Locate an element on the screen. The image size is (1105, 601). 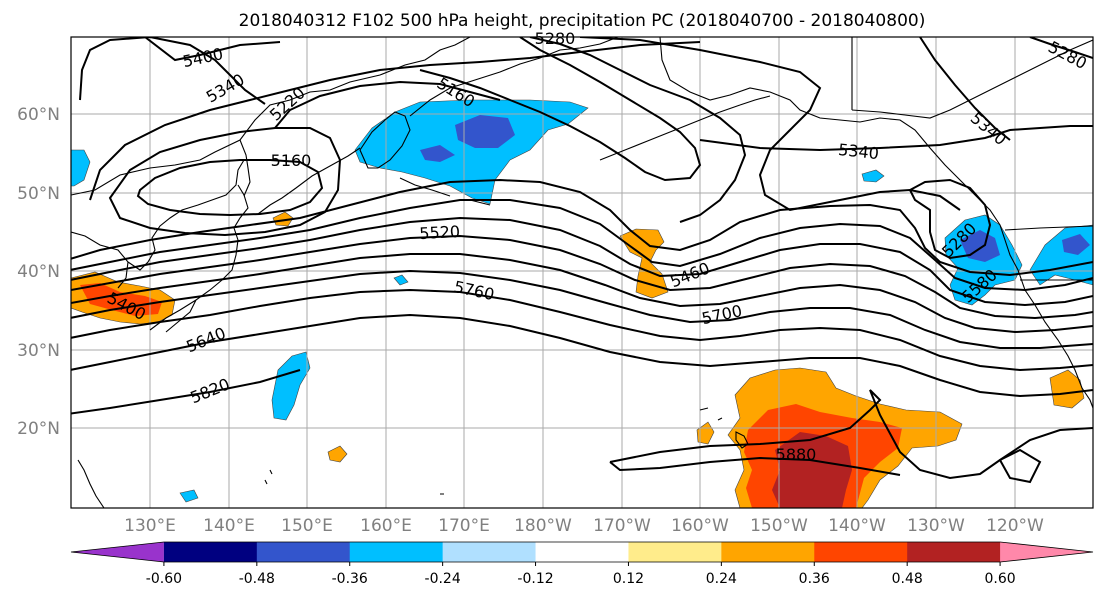
colorbar-label: 0.12 is located at coordinates (628, 579).